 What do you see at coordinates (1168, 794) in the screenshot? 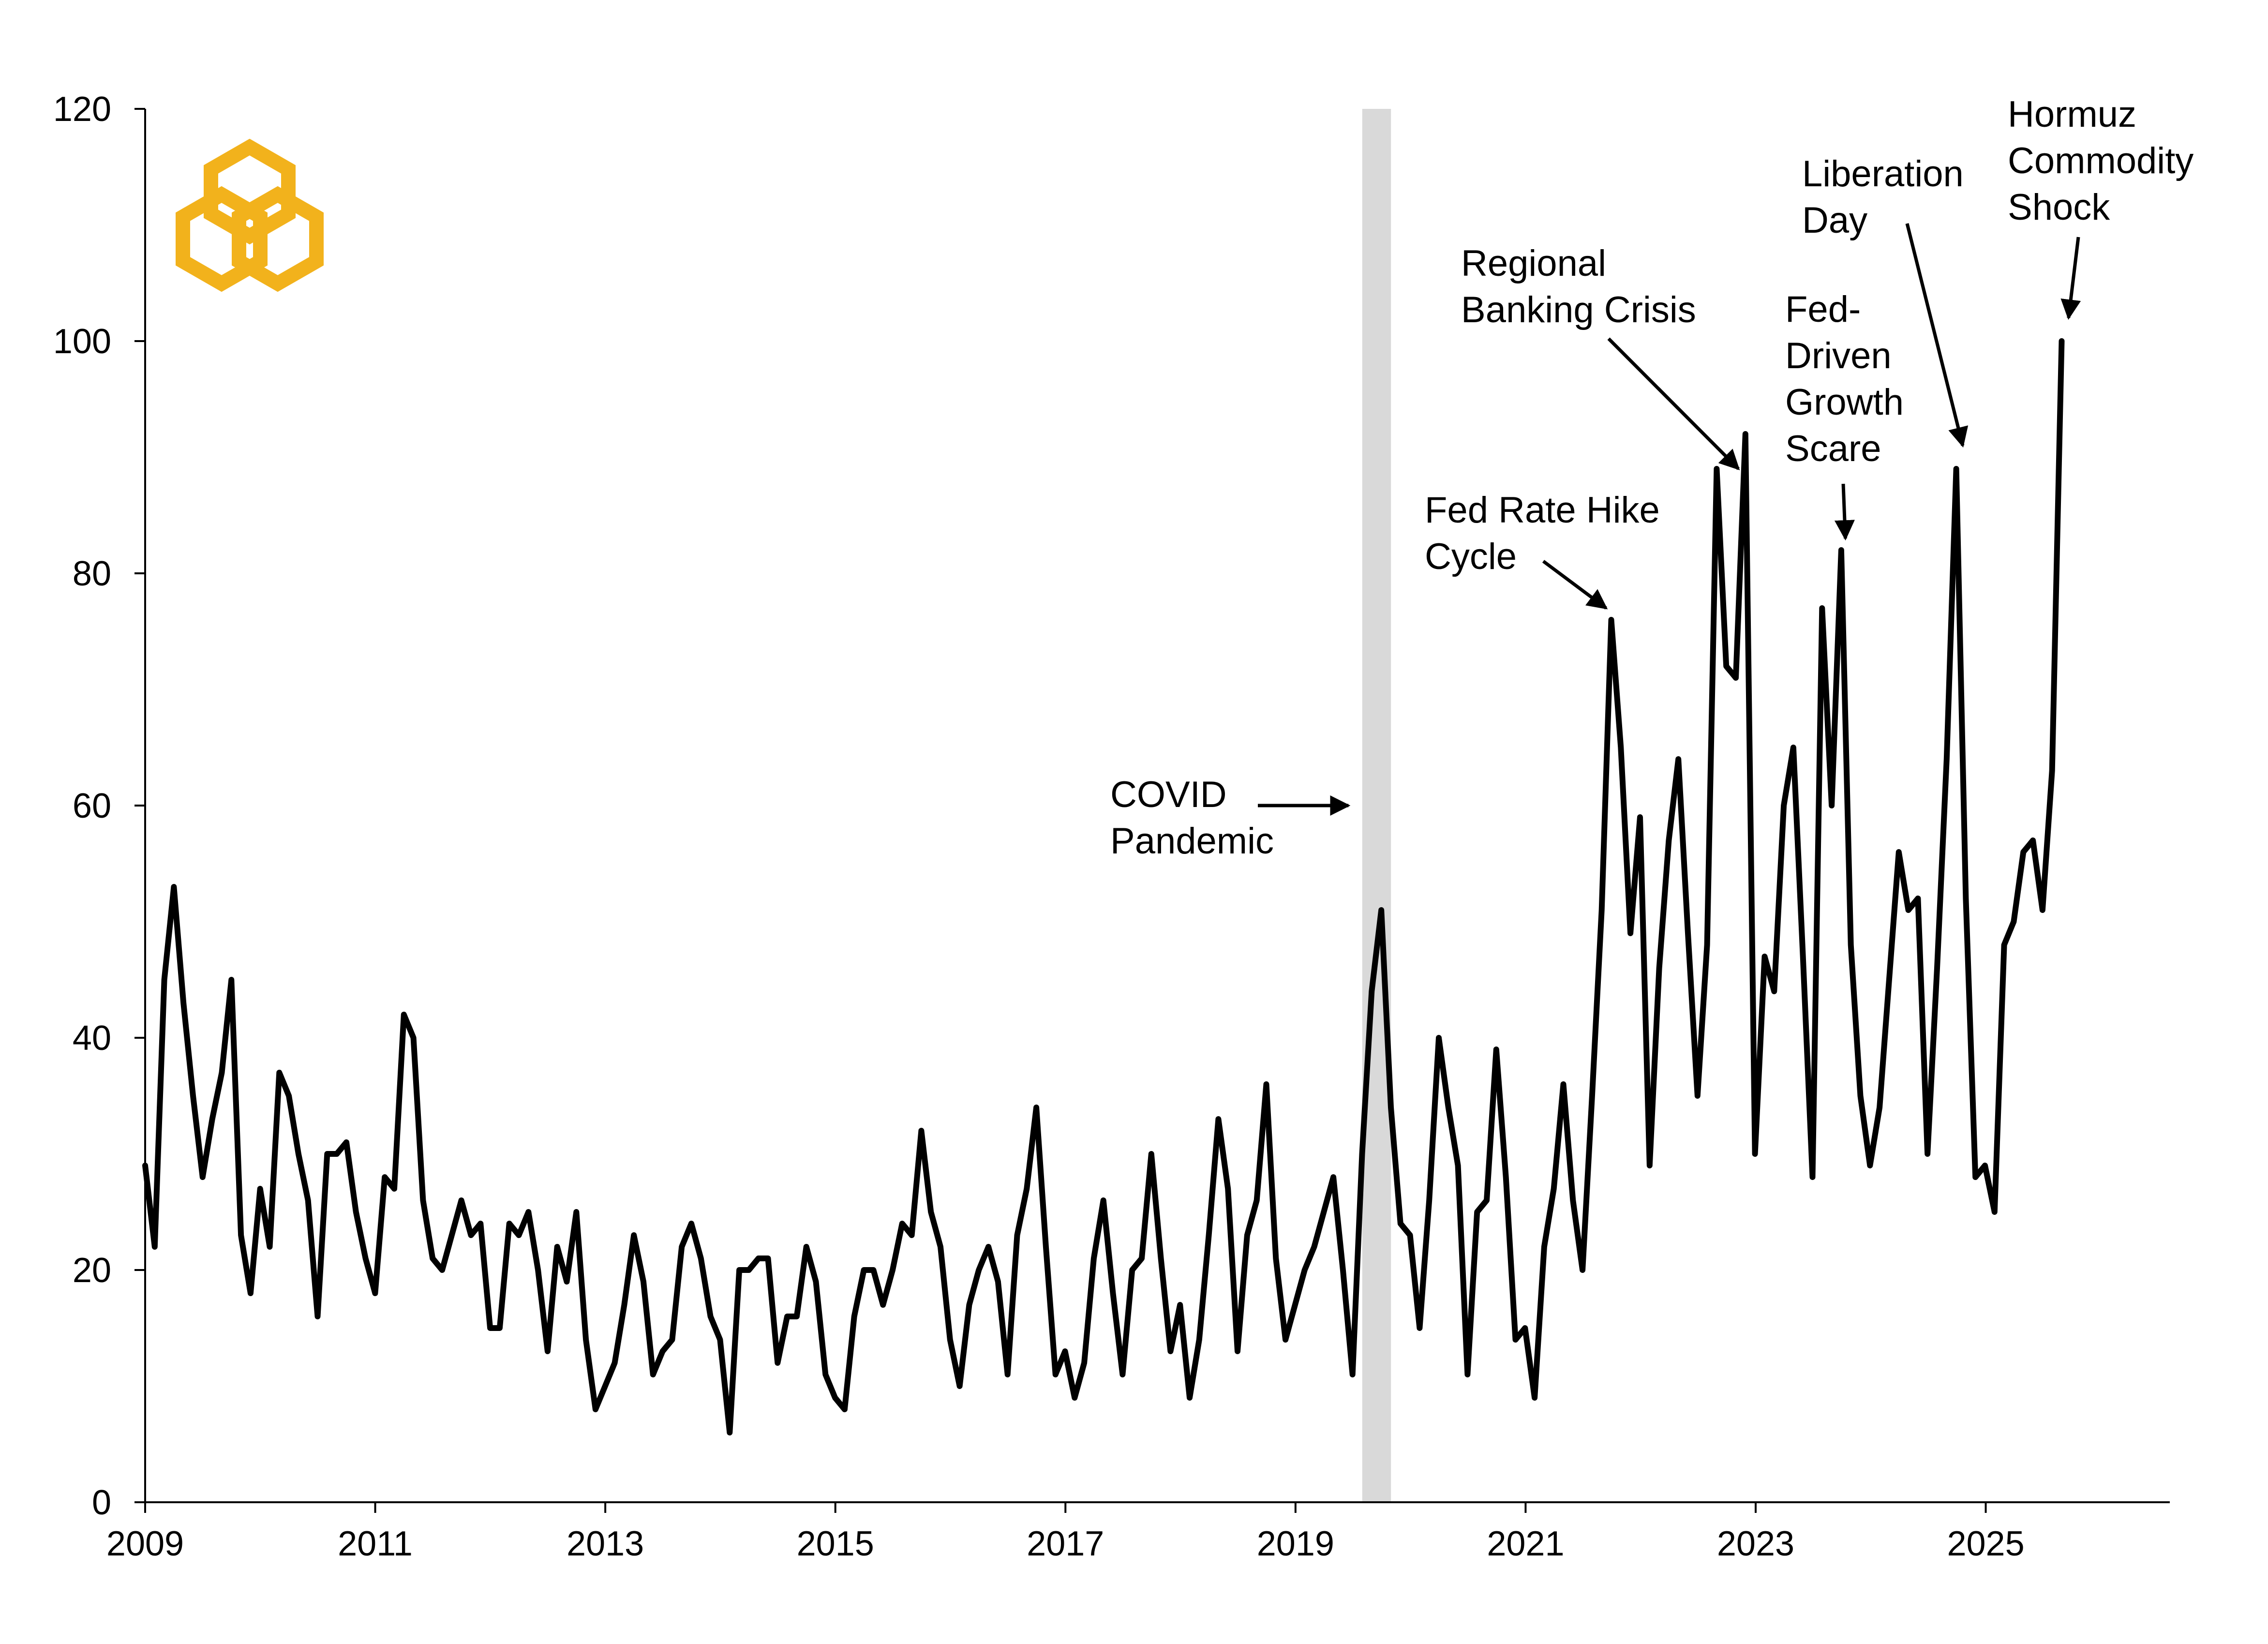
I see `annotation-label-line: COVID` at bounding box center [1168, 794].